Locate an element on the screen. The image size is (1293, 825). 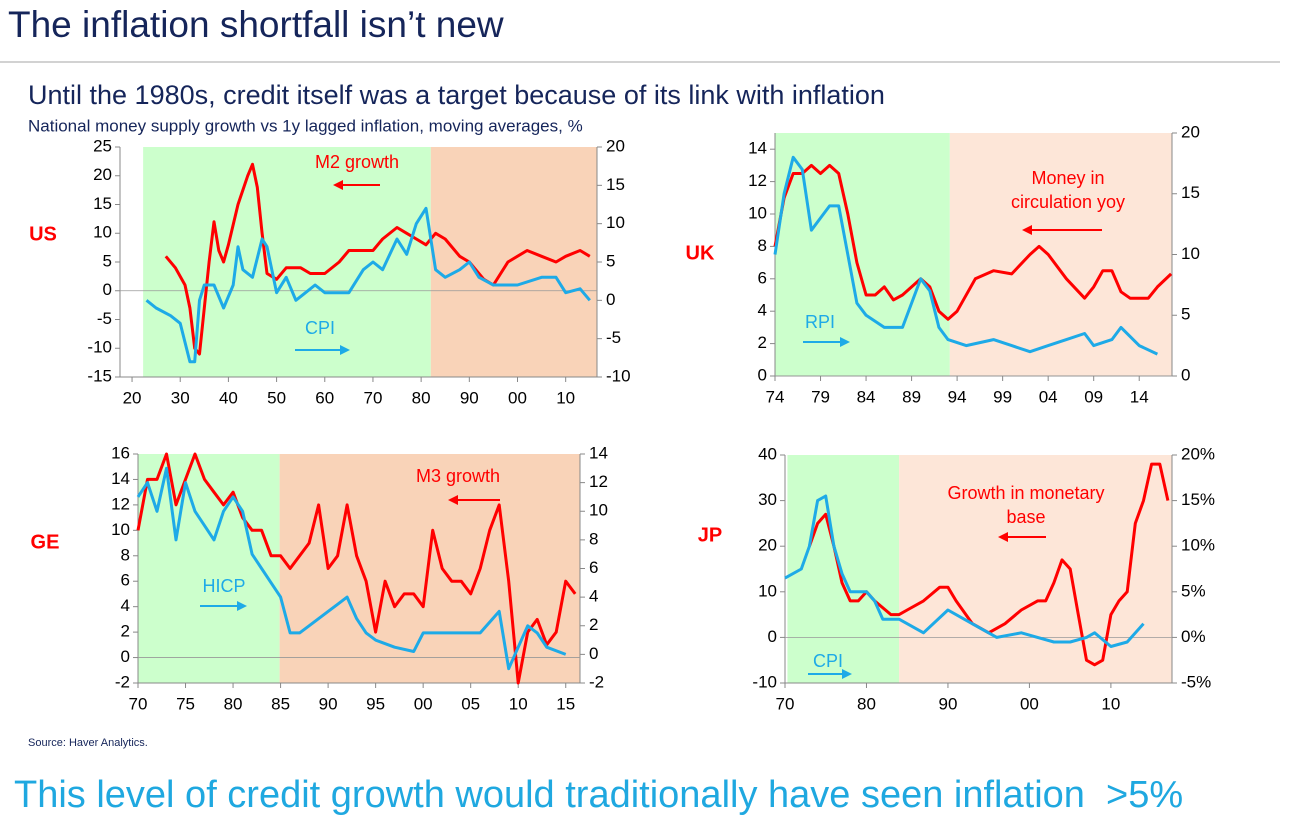
x-tick-label: 89 is located at coordinates (911, 396).